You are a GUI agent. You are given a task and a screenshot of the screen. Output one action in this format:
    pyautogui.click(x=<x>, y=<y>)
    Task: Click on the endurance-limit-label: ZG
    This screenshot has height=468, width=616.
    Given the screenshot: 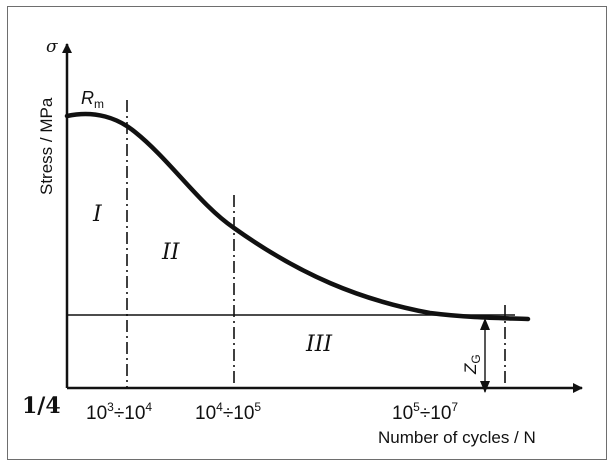 What is the action you would take?
    pyautogui.click(x=472, y=364)
    